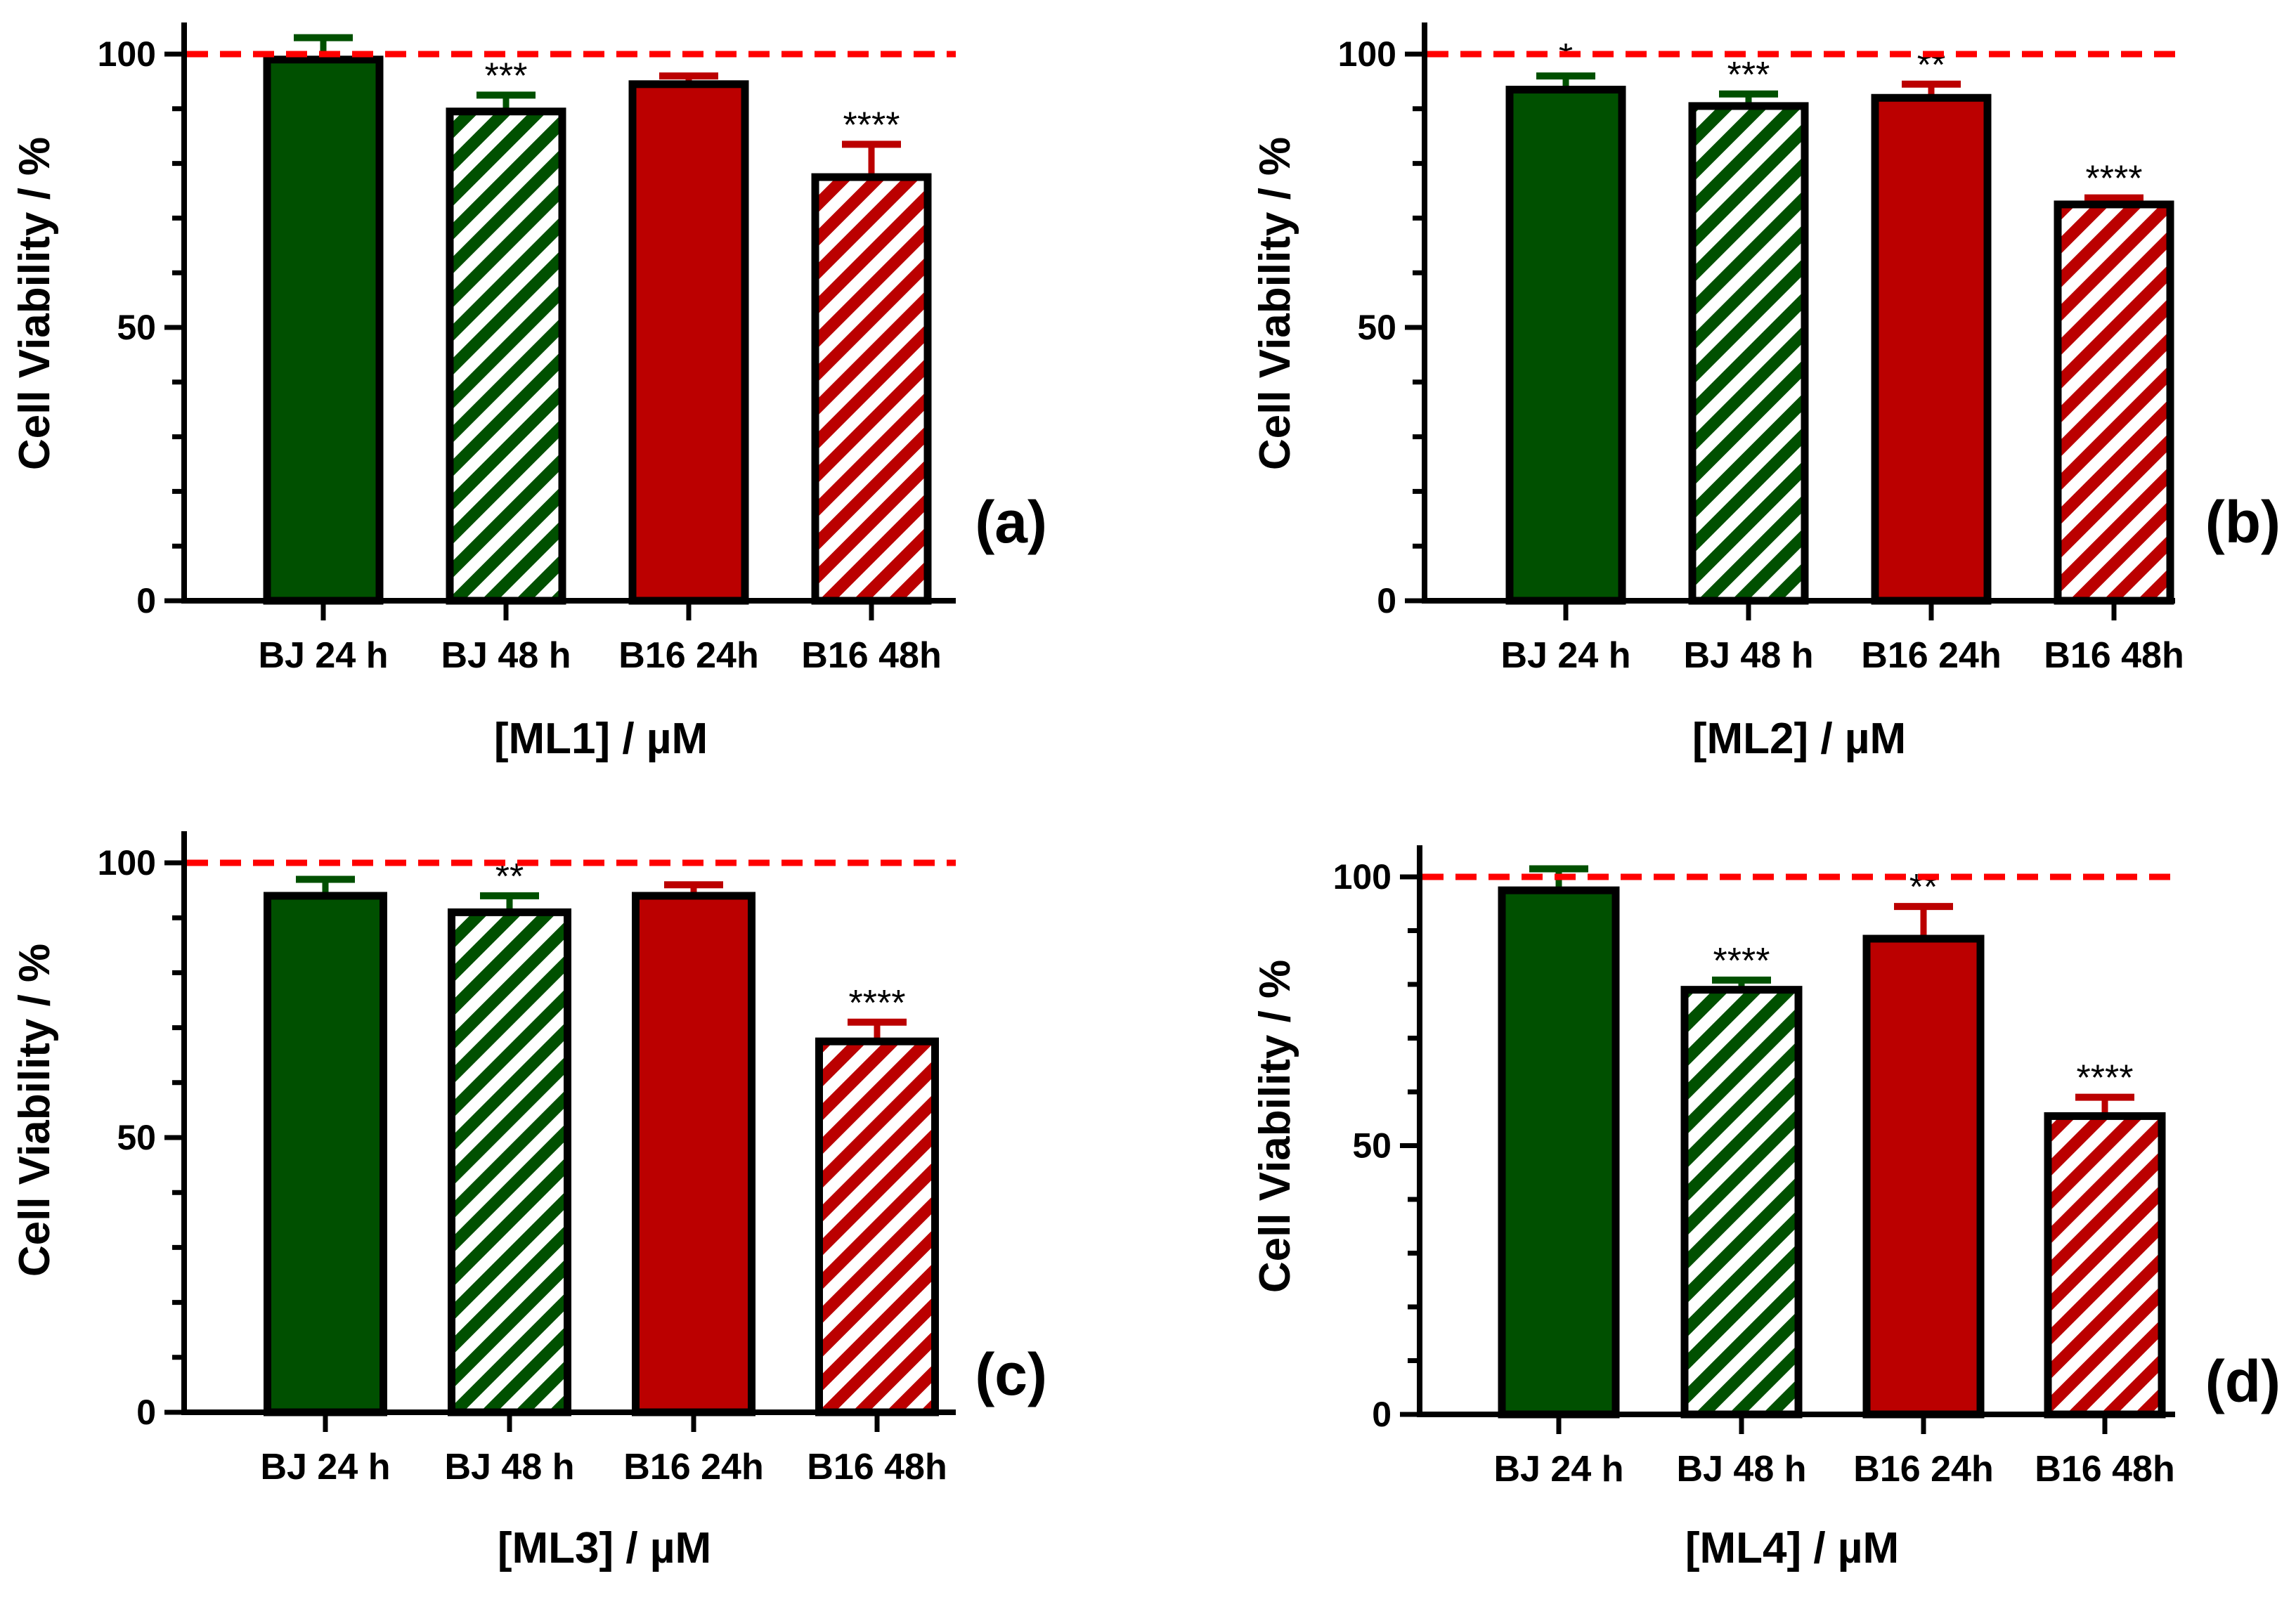 The height and width of the screenshot is (1602, 2296). What do you see at coordinates (871, 655) in the screenshot?
I see `panel-a-category-label-4: B16 48h` at bounding box center [871, 655].